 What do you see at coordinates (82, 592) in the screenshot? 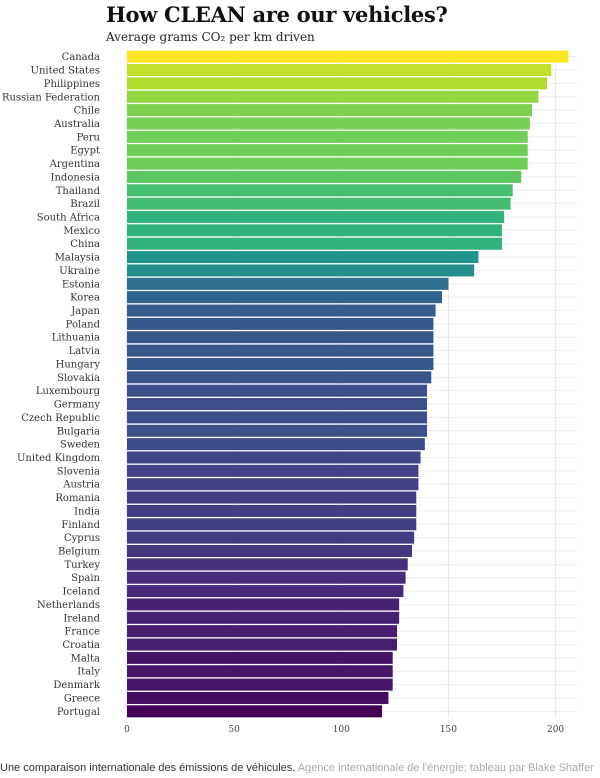
I see `category-label: Iceland` at bounding box center [82, 592].